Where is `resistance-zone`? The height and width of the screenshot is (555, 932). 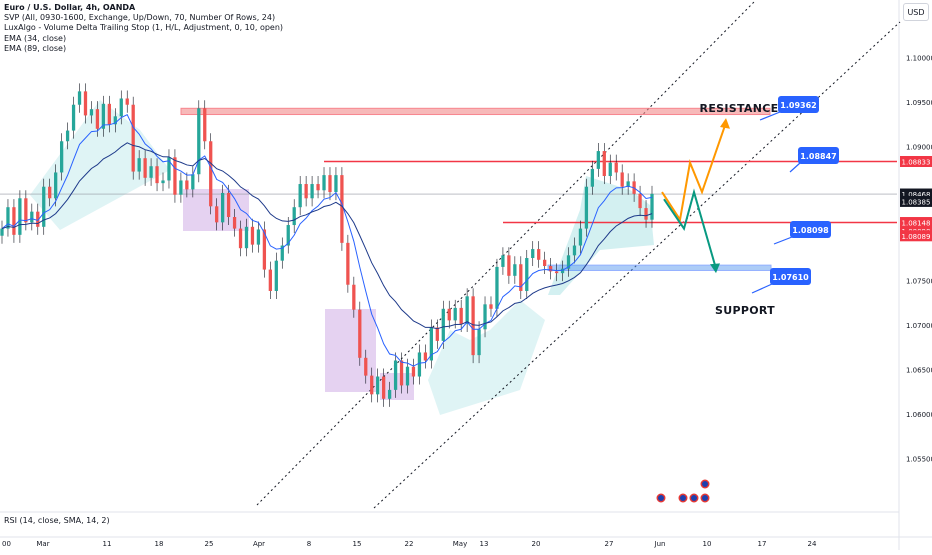
resistance-zone is located at coordinates (475, 111).